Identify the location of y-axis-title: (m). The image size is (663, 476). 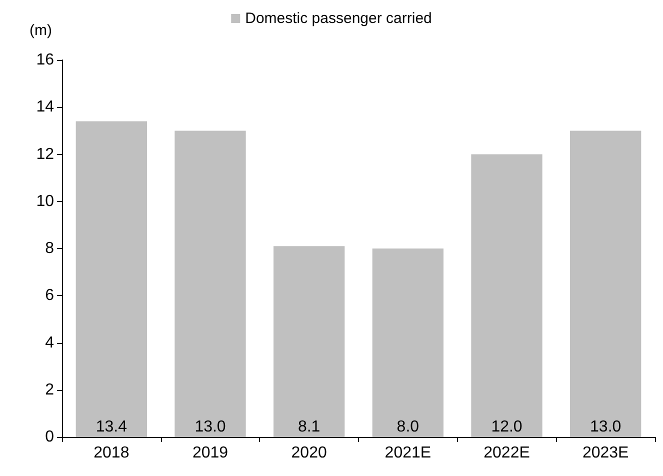
(41, 30).